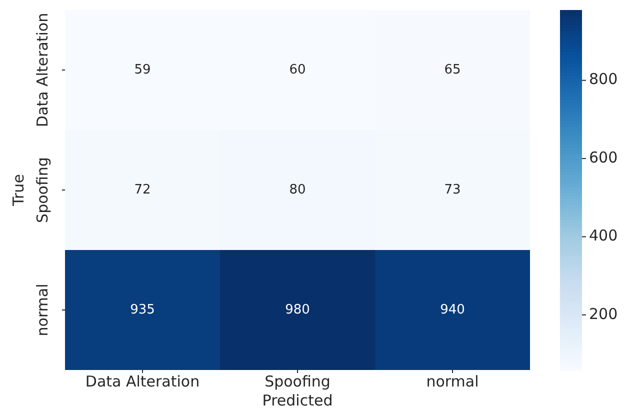 The image size is (627, 416). I want to click on data-label: 65, so click(452, 70).